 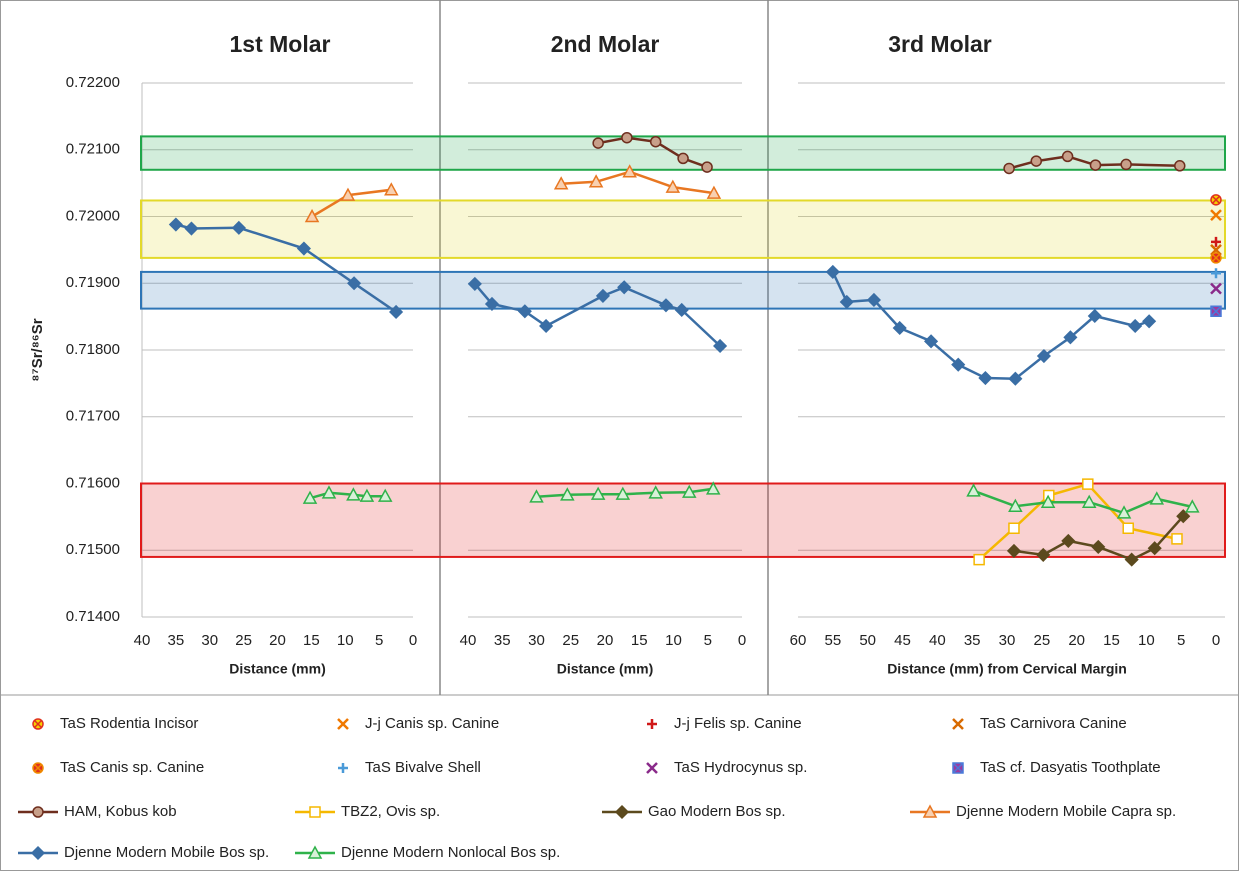 What do you see at coordinates (832, 640) in the screenshot?
I see `x-tick-label: 55` at bounding box center [832, 640].